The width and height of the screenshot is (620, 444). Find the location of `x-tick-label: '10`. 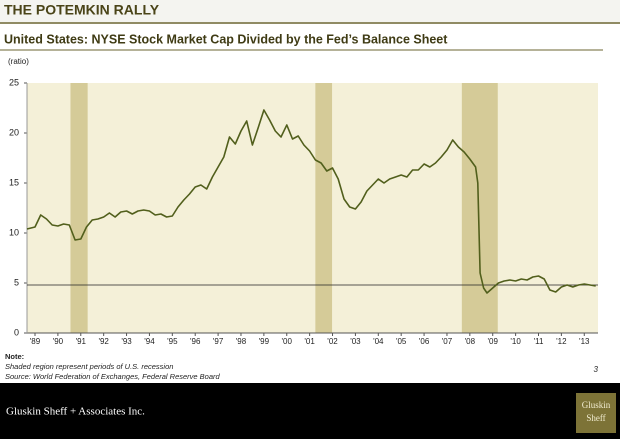

x-tick-label: '10 is located at coordinates (515, 341).